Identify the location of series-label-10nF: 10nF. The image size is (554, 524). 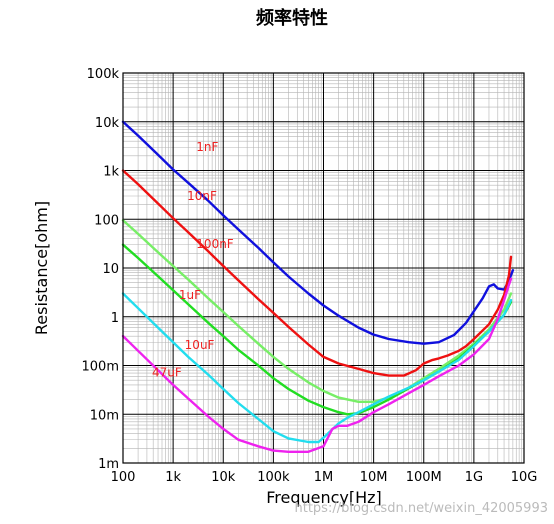
(202, 196).